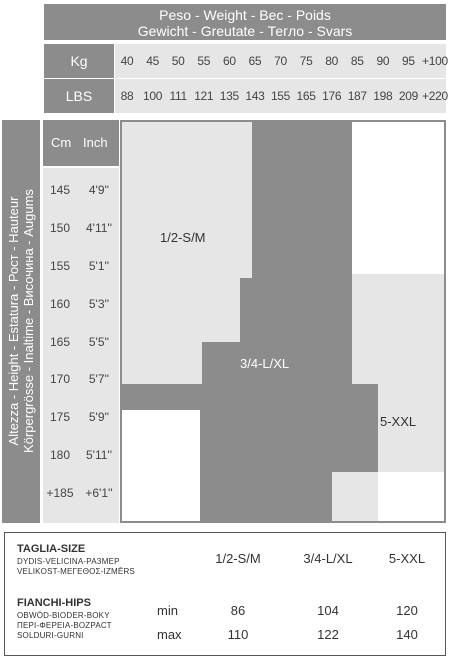  What do you see at coordinates (153, 96) in the screenshot?
I see `lbs-value: 100` at bounding box center [153, 96].